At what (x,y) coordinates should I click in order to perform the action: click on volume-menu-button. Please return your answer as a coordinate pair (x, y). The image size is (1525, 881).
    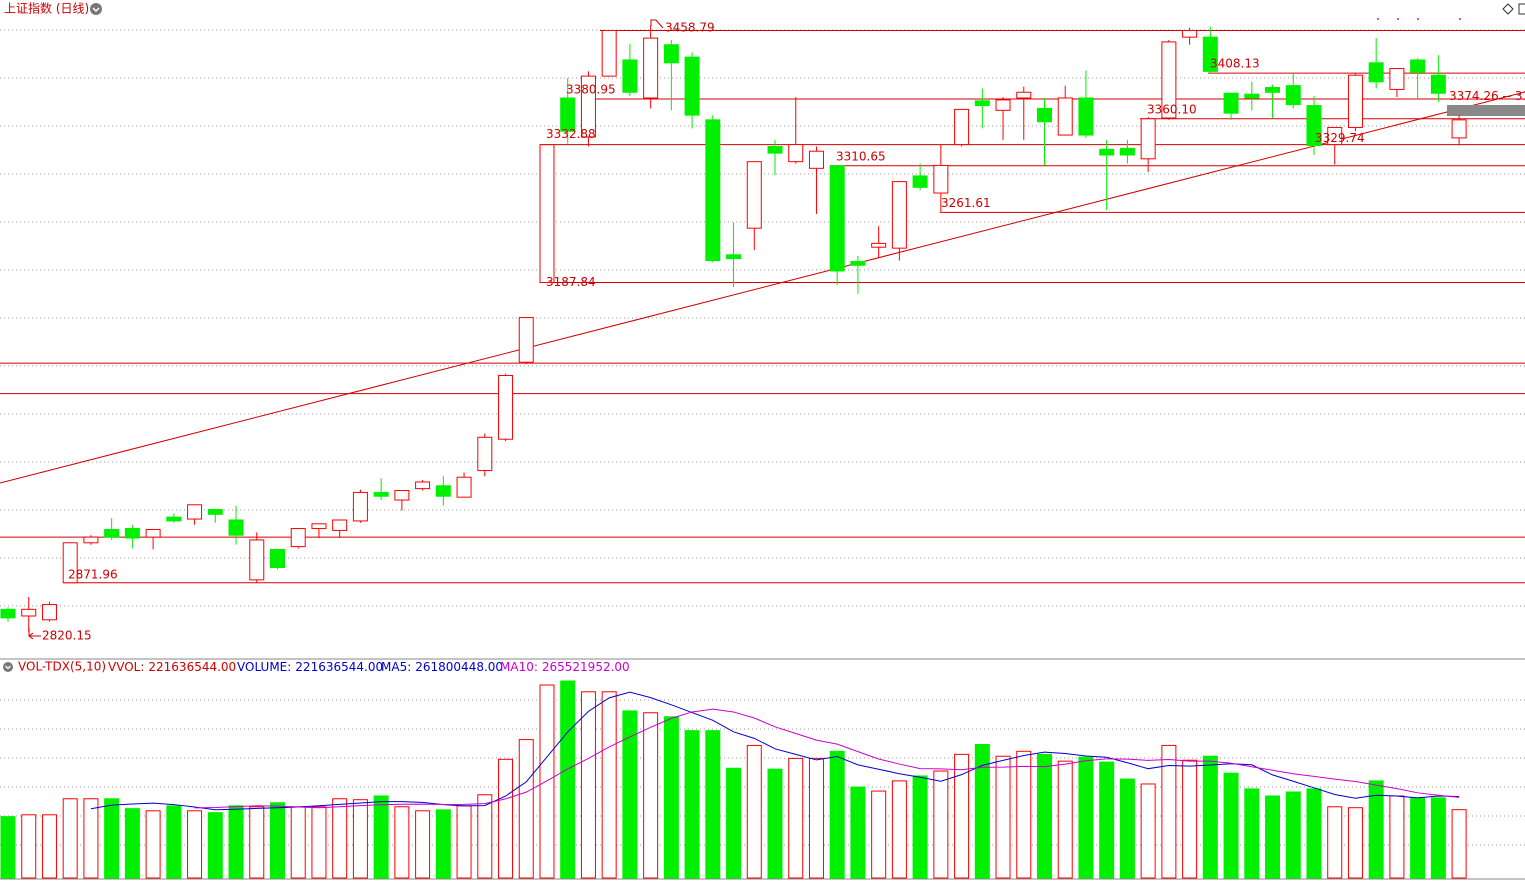
    Looking at the image, I should click on (8, 667).